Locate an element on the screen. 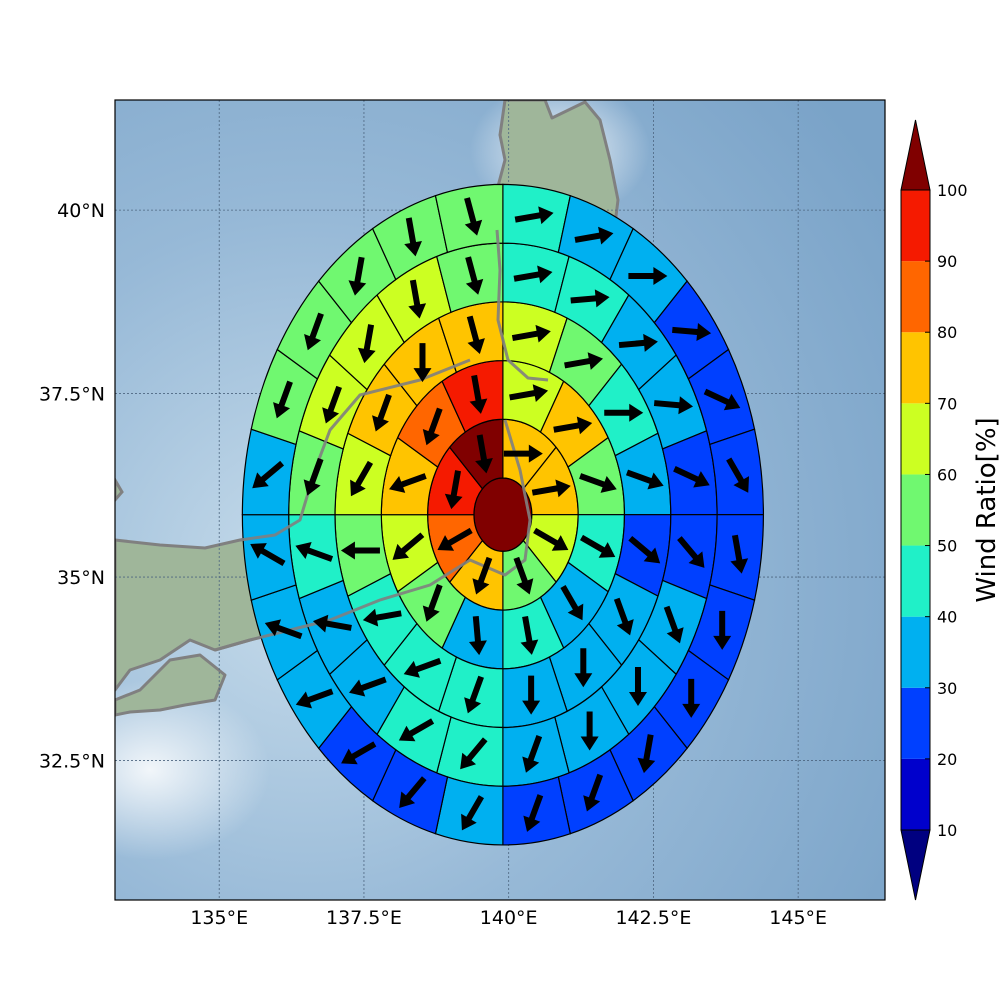 The height and width of the screenshot is (1000, 1000). colorbar-tick-label: 30 is located at coordinates (947, 688).